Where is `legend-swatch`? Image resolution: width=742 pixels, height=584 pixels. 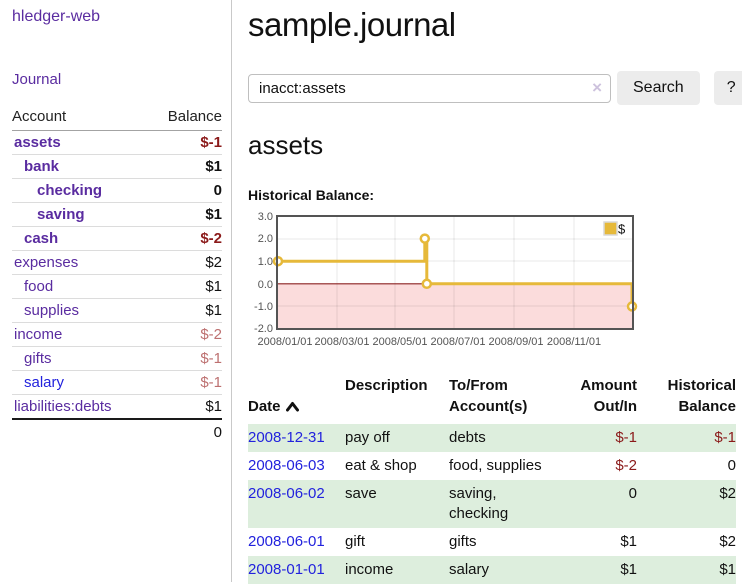
legend-swatch is located at coordinates (610, 228).